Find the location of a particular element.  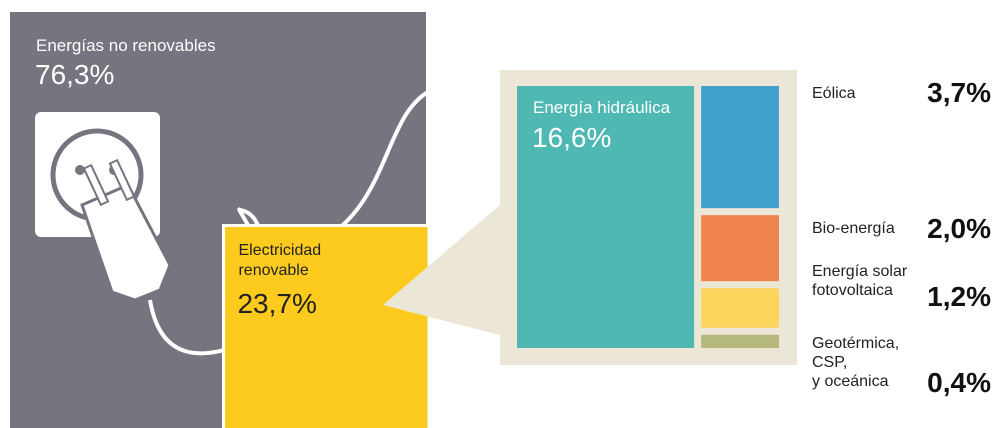

category-label: Energía hidráulica is located at coordinates (602, 107).